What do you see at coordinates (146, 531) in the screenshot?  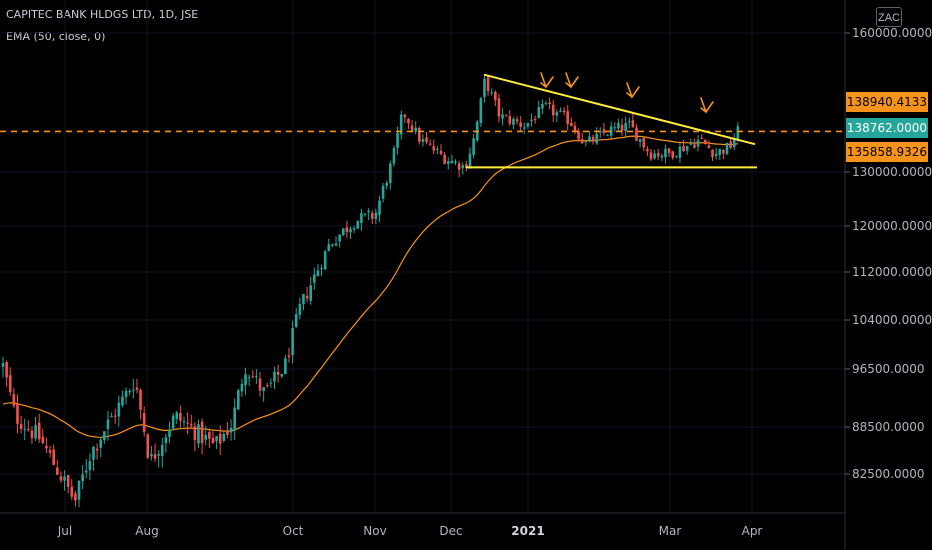 I see `x-tick-label: Aug` at bounding box center [146, 531].